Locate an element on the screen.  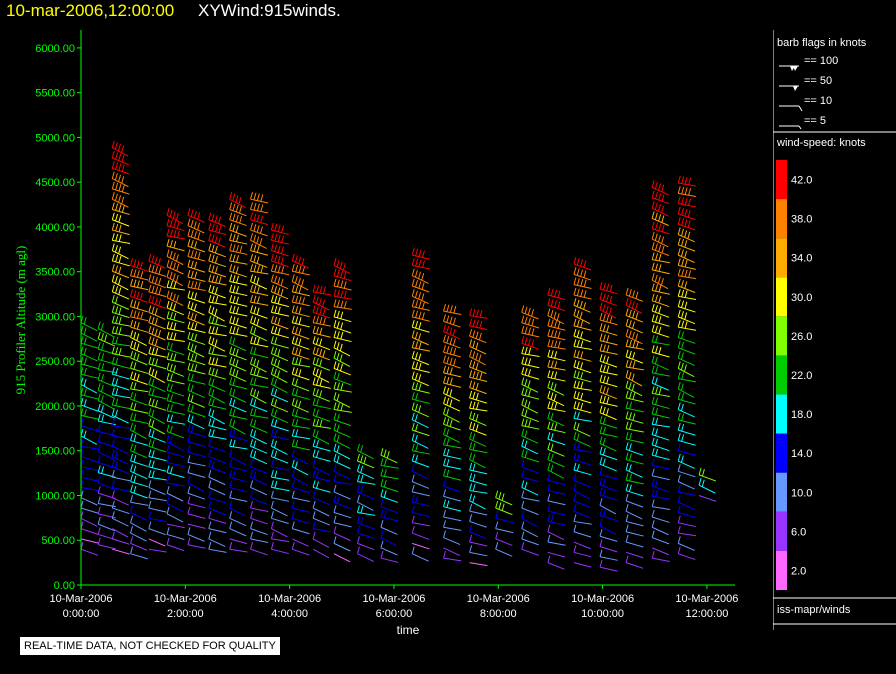
barb-10-symbol is located at coordinates (791, 108).